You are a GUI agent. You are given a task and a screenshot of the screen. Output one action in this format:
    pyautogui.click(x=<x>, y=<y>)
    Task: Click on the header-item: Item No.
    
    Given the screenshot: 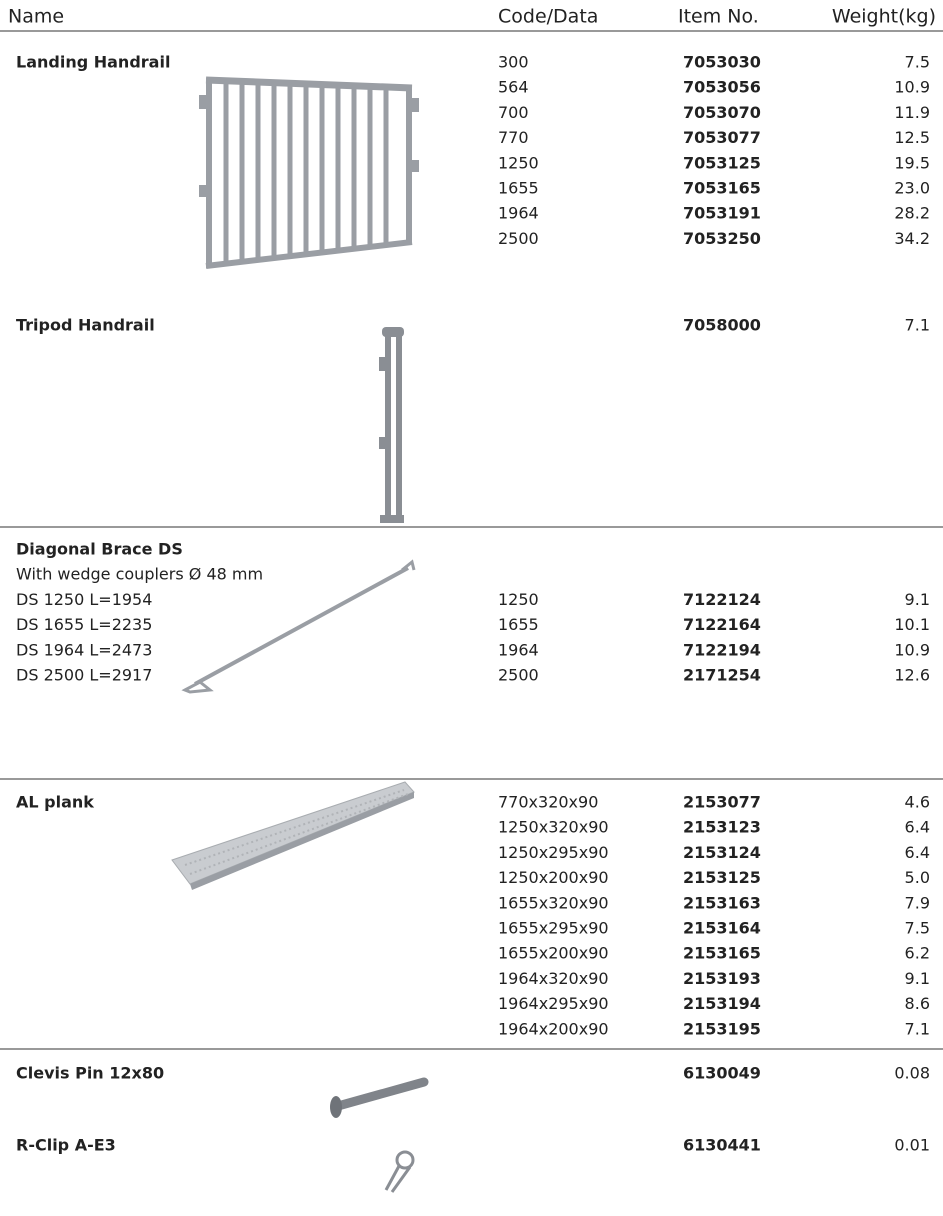 What is the action you would take?
    pyautogui.click(x=718, y=17)
    